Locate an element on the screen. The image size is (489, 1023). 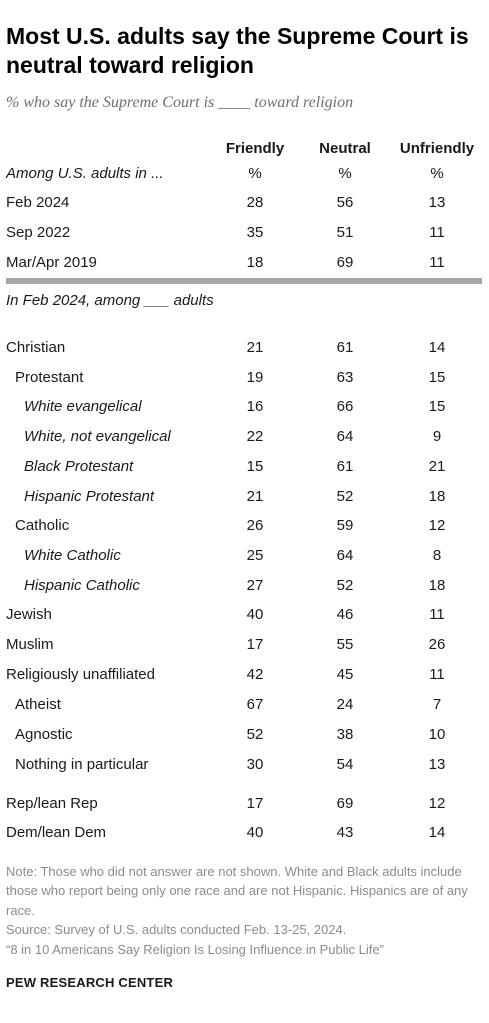
brand-logo-text: PEW RESEARCH CENTER is located at coordinates (90, 982).